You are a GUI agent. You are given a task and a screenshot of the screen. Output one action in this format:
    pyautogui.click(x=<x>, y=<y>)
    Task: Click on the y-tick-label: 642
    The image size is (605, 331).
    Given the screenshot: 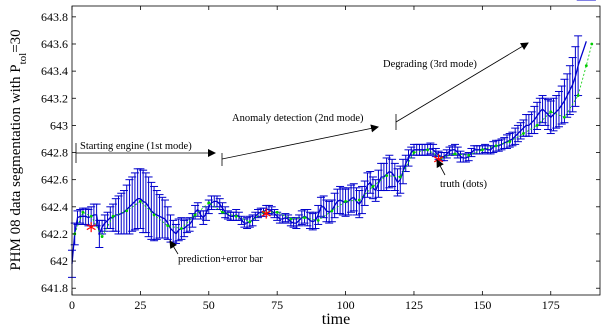 What is the action you would take?
    pyautogui.click(x=59, y=261)
    